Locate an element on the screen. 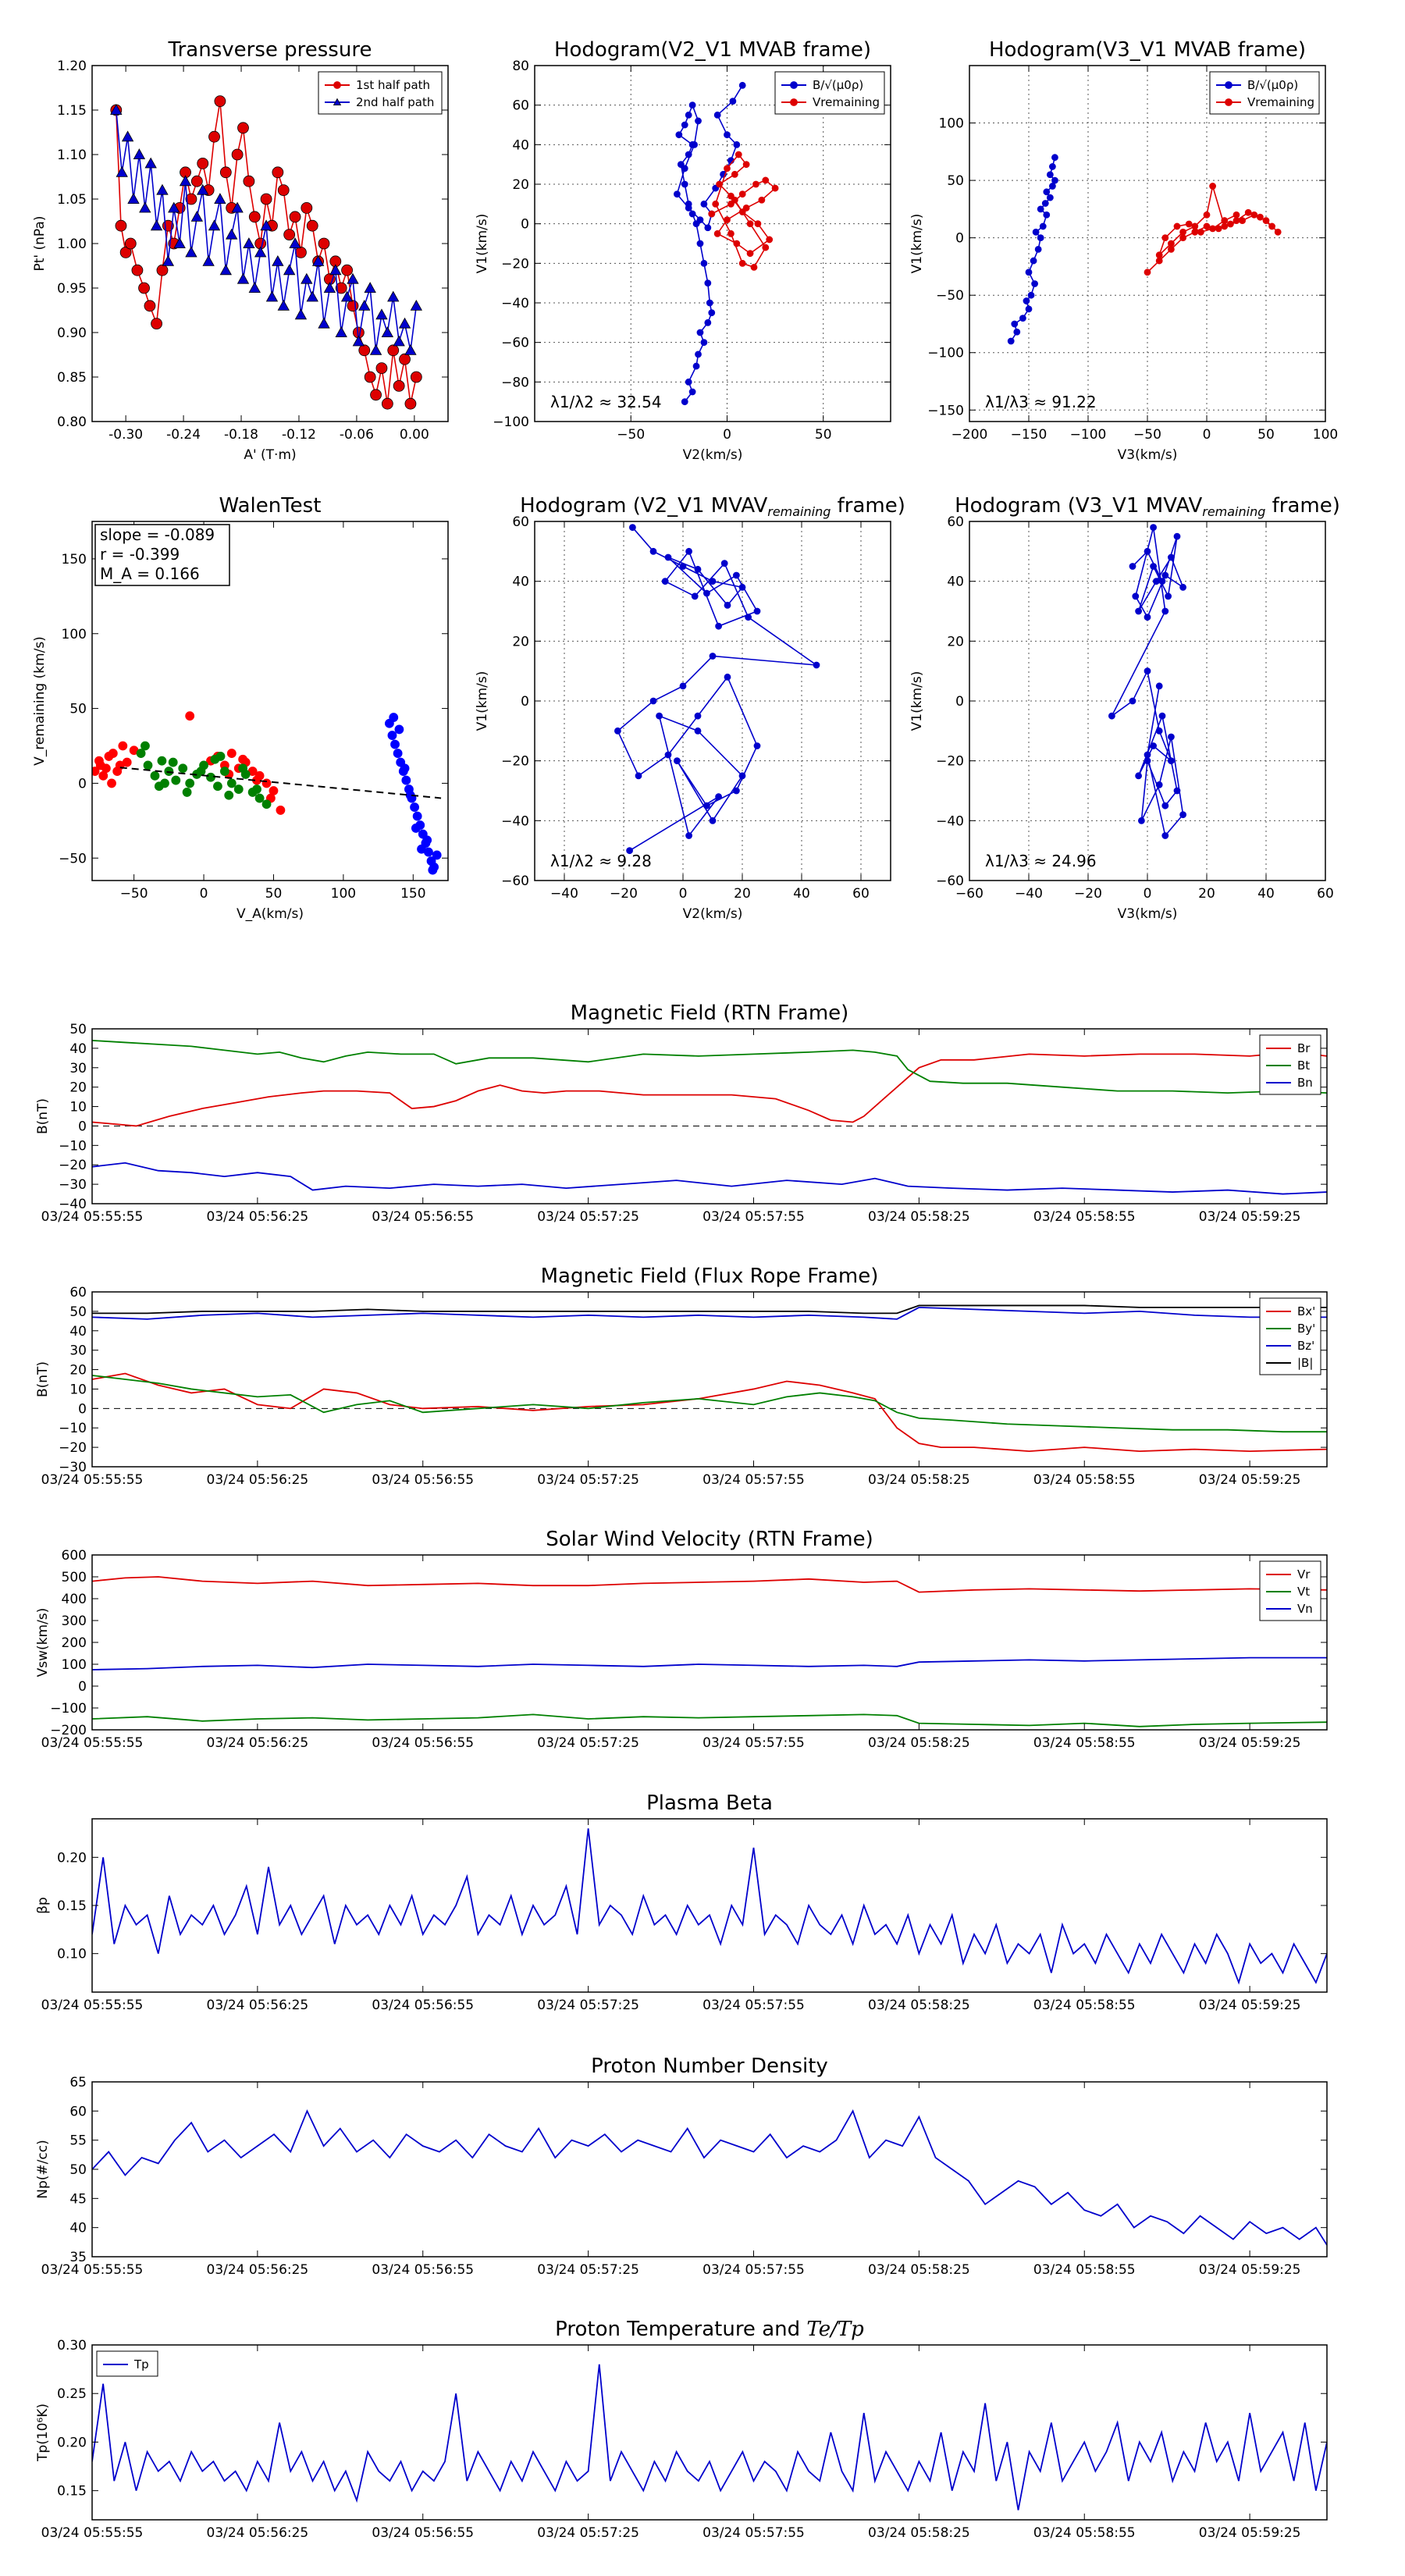 This screenshot has width=1405, height=2576. series-1sthalfpath is located at coordinates (266, 252).